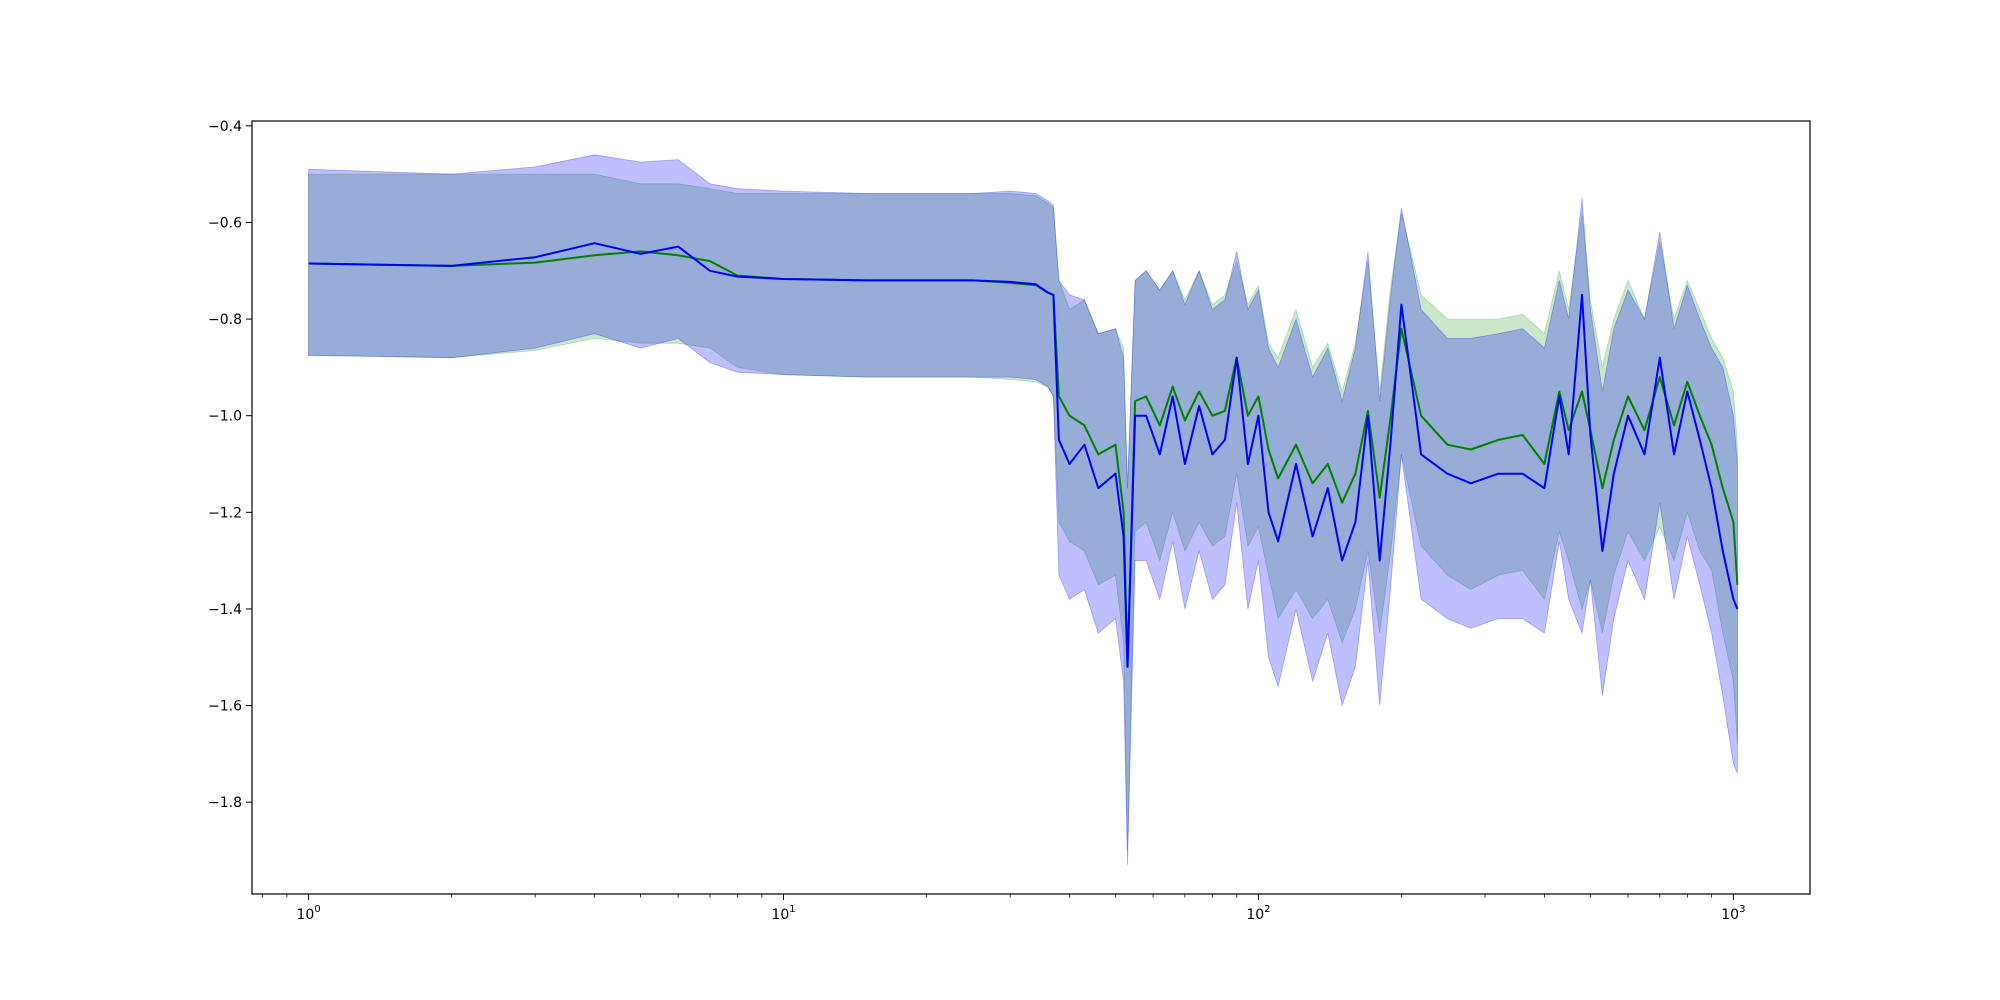  What do you see at coordinates (225, 803) in the screenshot?
I see `y-tick-label: −1.8` at bounding box center [225, 803].